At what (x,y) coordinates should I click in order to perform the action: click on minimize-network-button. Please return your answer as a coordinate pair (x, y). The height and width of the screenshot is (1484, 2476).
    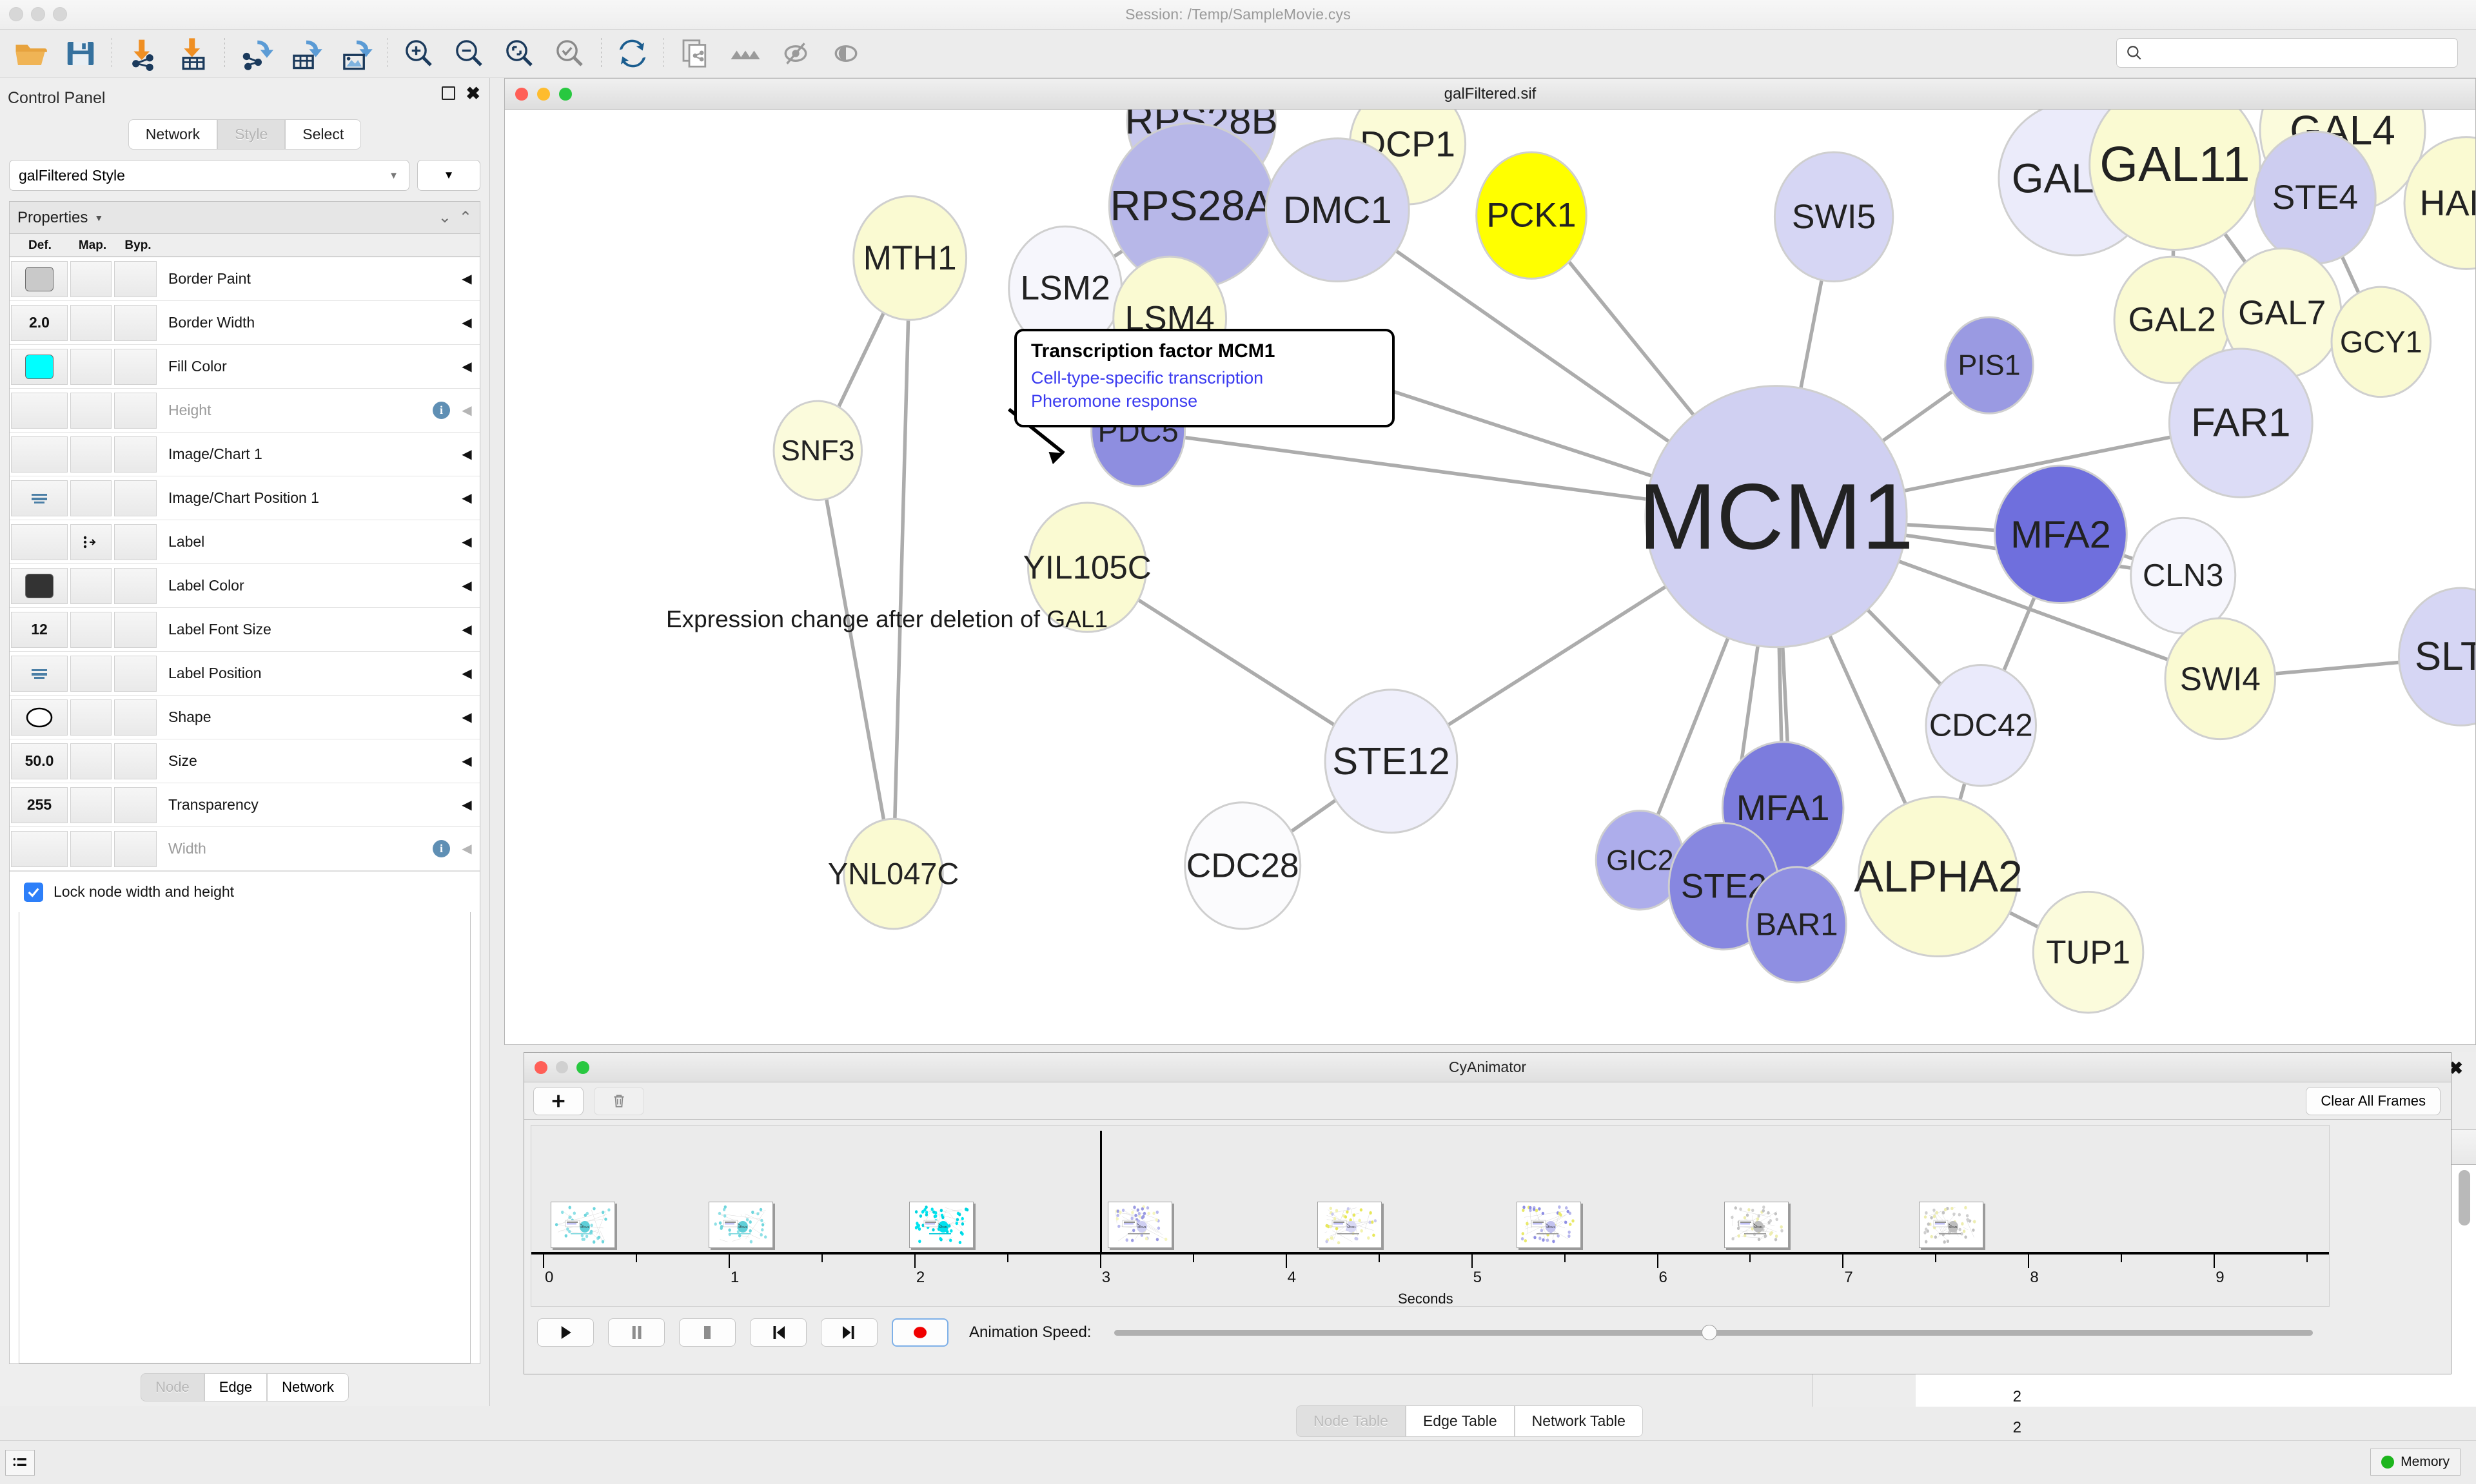
    Looking at the image, I should click on (543, 94).